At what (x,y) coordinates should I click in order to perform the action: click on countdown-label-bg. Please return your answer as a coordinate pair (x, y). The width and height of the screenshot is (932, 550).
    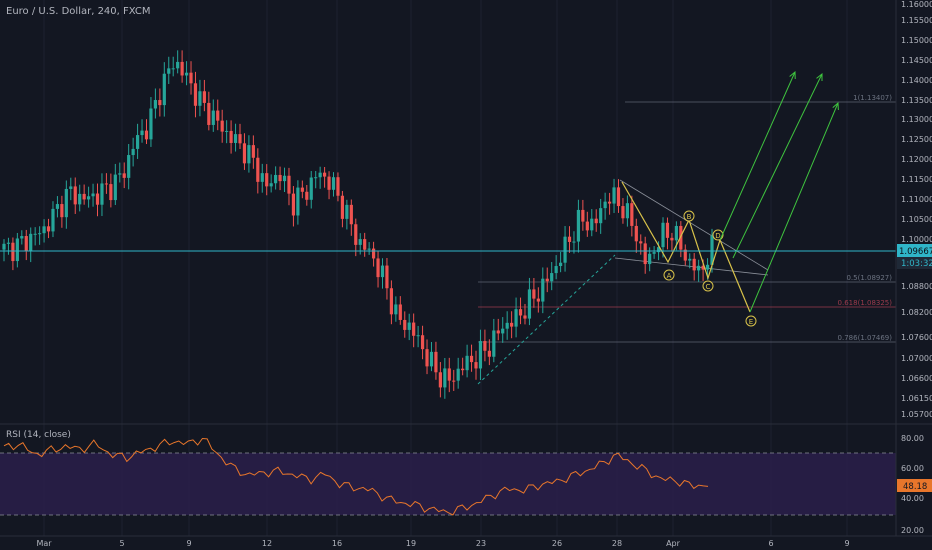
    Looking at the image, I should click on (914, 263).